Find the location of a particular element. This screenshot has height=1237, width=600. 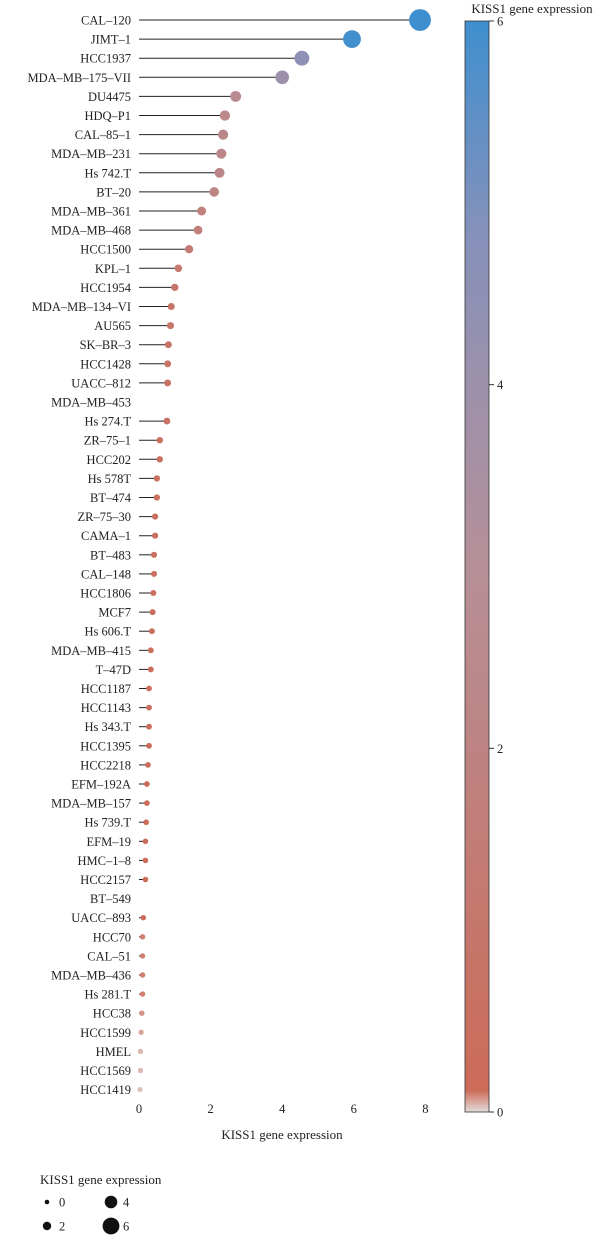

category-label: Hs 578T is located at coordinates (110, 479).